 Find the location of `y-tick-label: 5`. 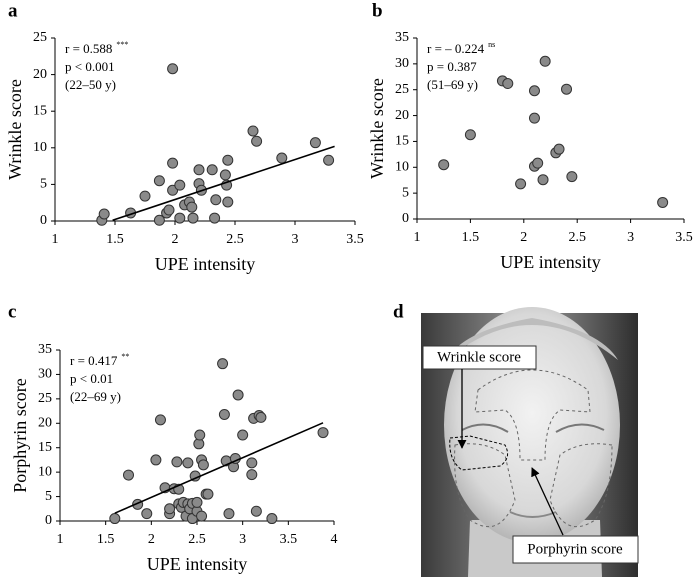

y-tick-label: 5 is located at coordinates (43, 184).